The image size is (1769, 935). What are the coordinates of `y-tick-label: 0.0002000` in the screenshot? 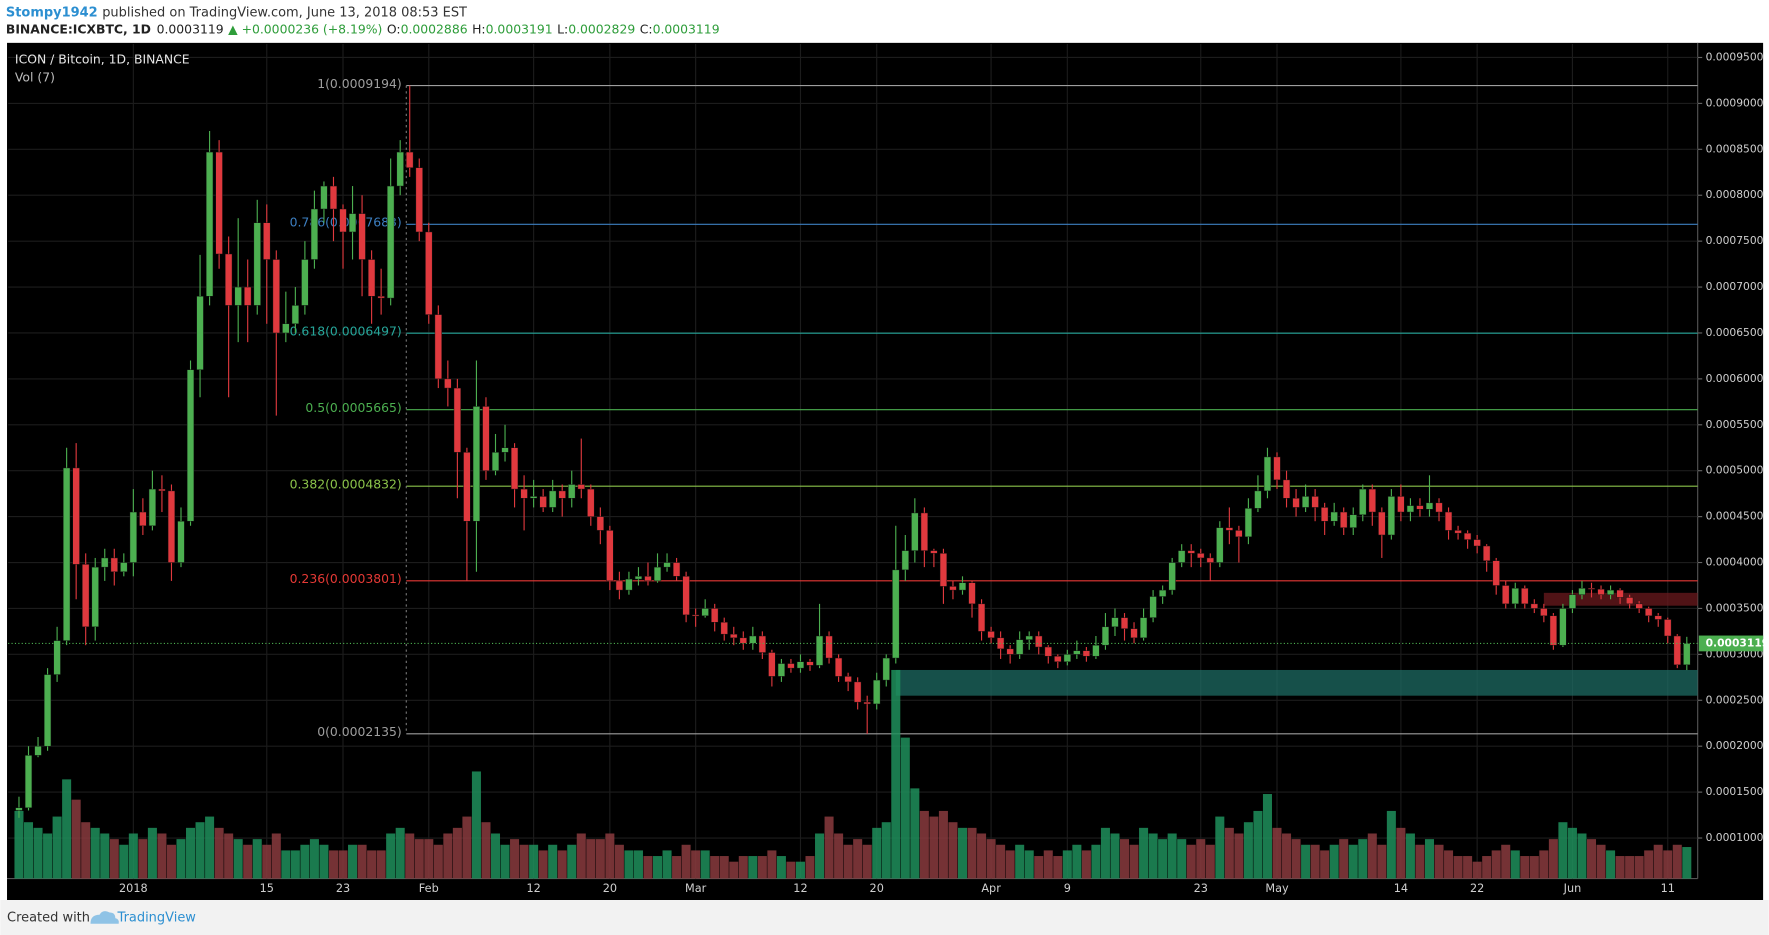 It's located at (1735, 745).